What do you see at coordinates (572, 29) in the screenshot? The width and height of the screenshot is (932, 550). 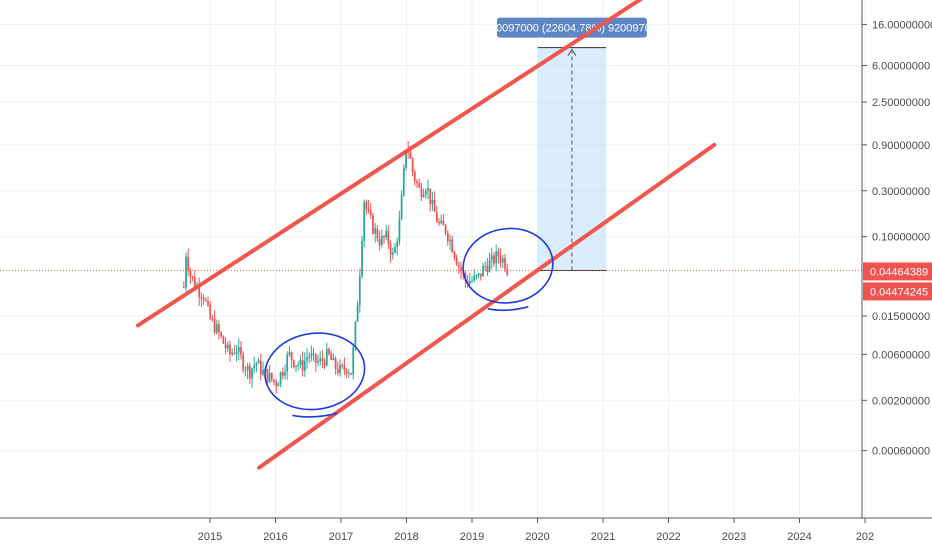 I see `measure-label: 9.20097000 (22604.78%) 920097000` at bounding box center [572, 29].